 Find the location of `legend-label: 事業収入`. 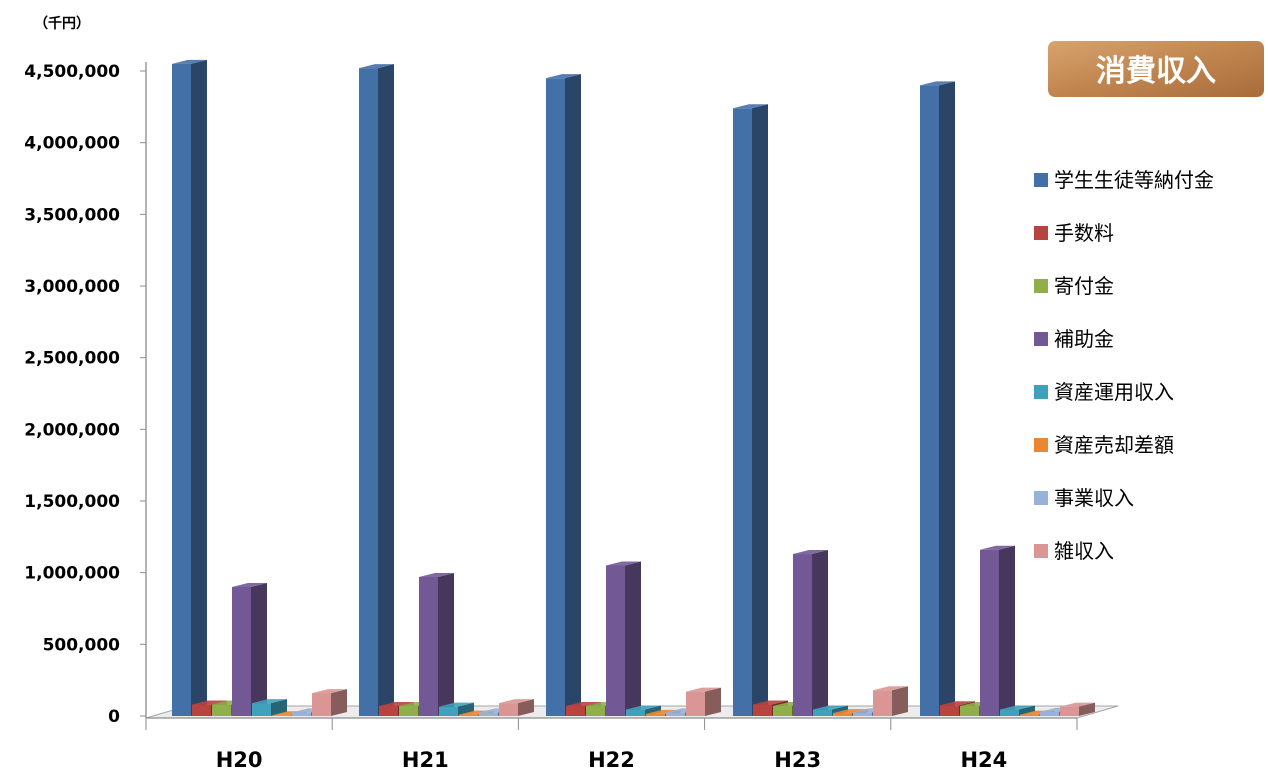

legend-label: 事業収入 is located at coordinates (1094, 498).